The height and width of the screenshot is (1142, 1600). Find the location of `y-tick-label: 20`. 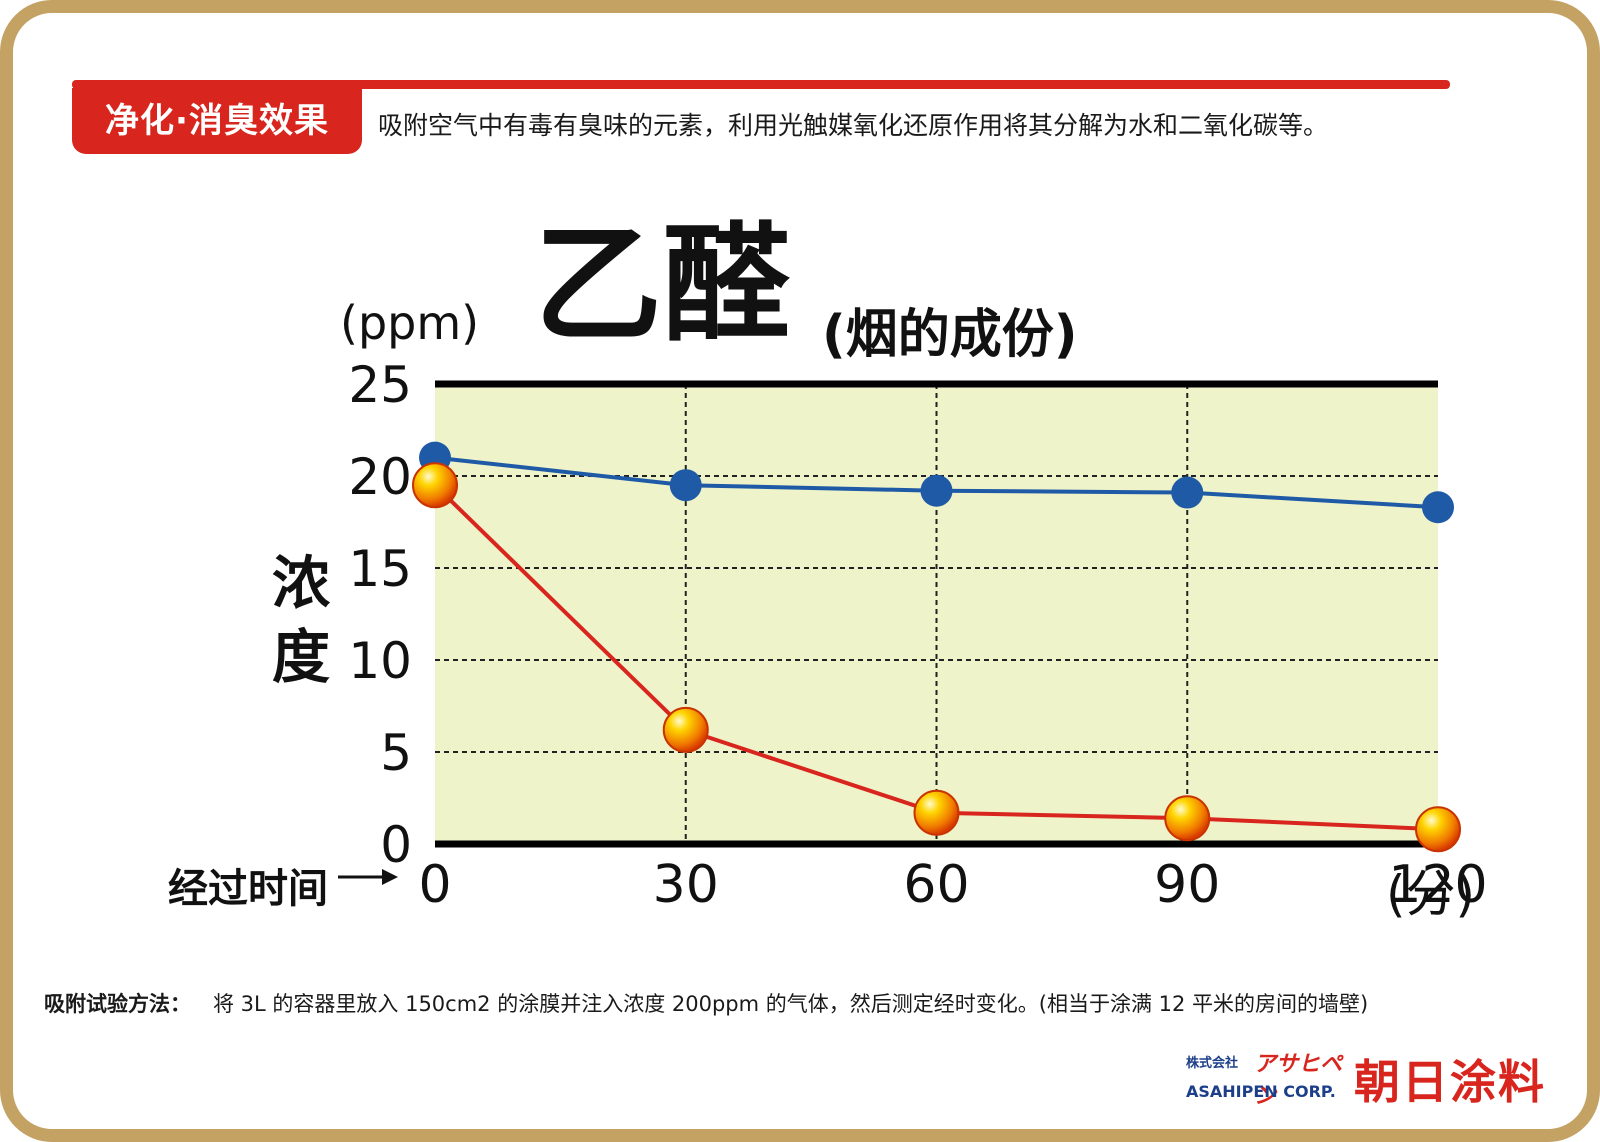

y-tick-label: 20 is located at coordinates (380, 477).